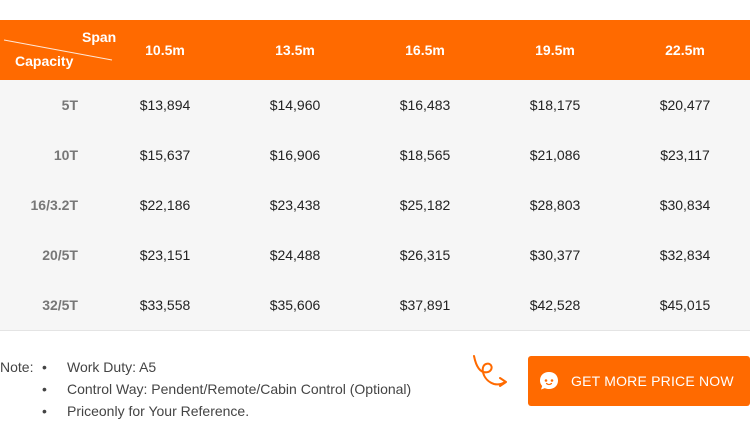  What do you see at coordinates (685, 305) in the screenshot?
I see `price-cell: $45,015` at bounding box center [685, 305].